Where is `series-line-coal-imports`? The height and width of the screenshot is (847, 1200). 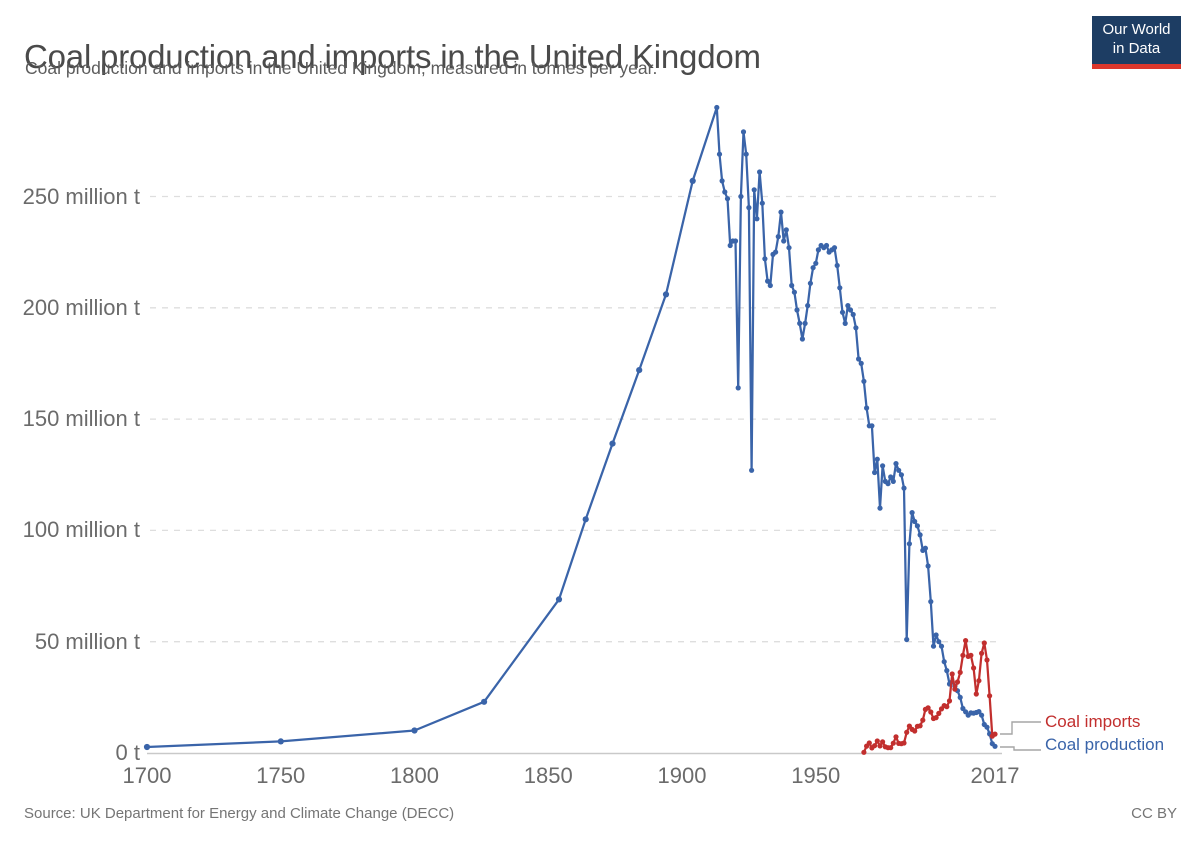
series-line-coal-imports is located at coordinates (929, 696).